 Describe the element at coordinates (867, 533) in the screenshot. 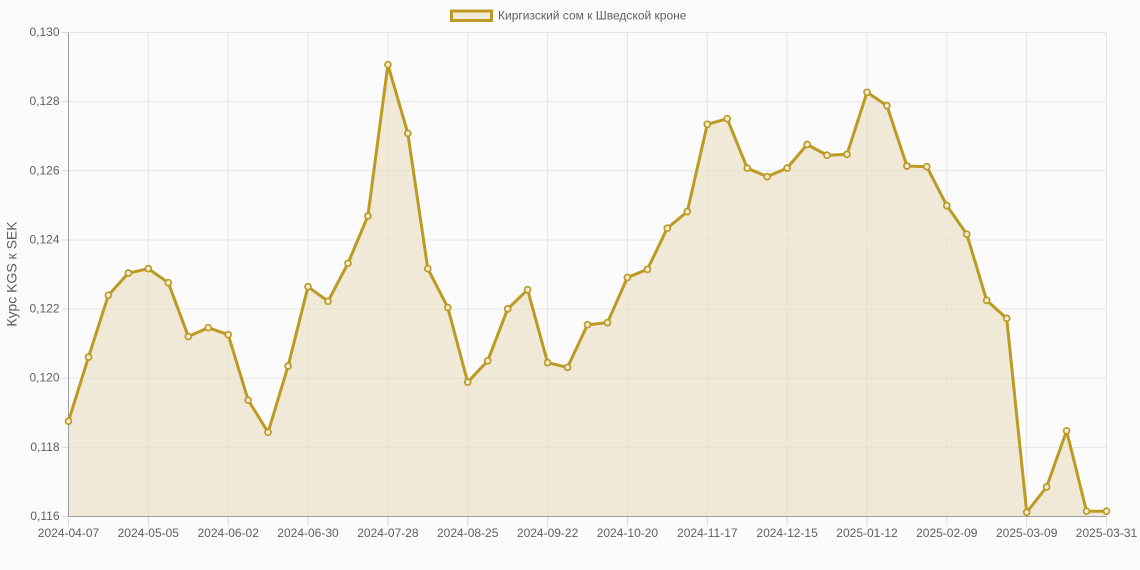

I see `svg-text: 2025-01-12` at that location.